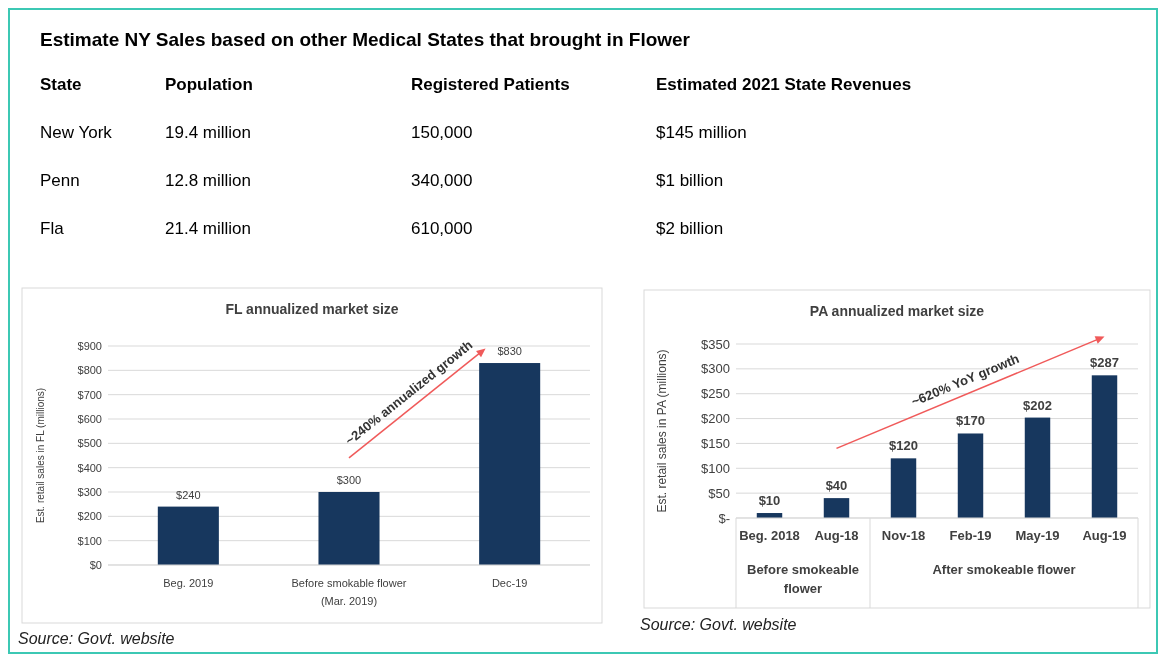 The width and height of the screenshot is (1166, 654). Describe the element at coordinates (89, 443) in the screenshot. I see `y-tick-label: $500` at that location.